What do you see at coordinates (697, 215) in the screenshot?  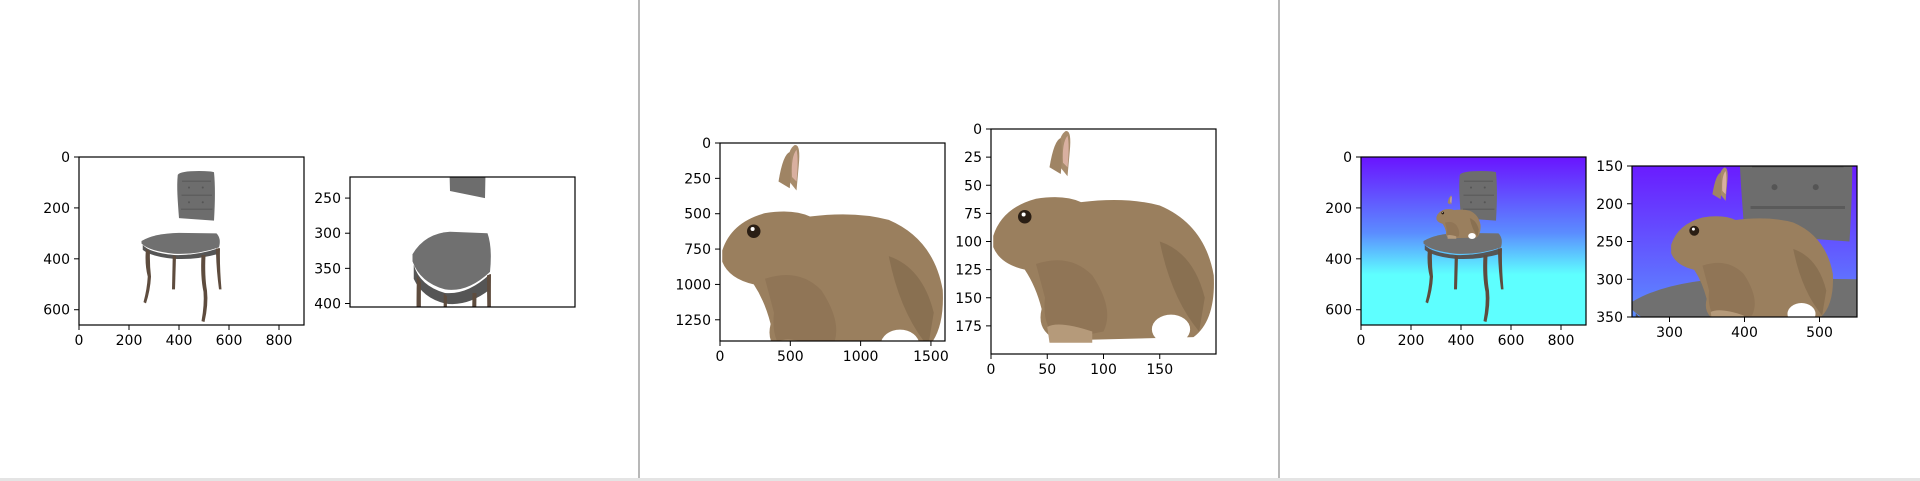 I see `y-tick-label: 500` at bounding box center [697, 215].